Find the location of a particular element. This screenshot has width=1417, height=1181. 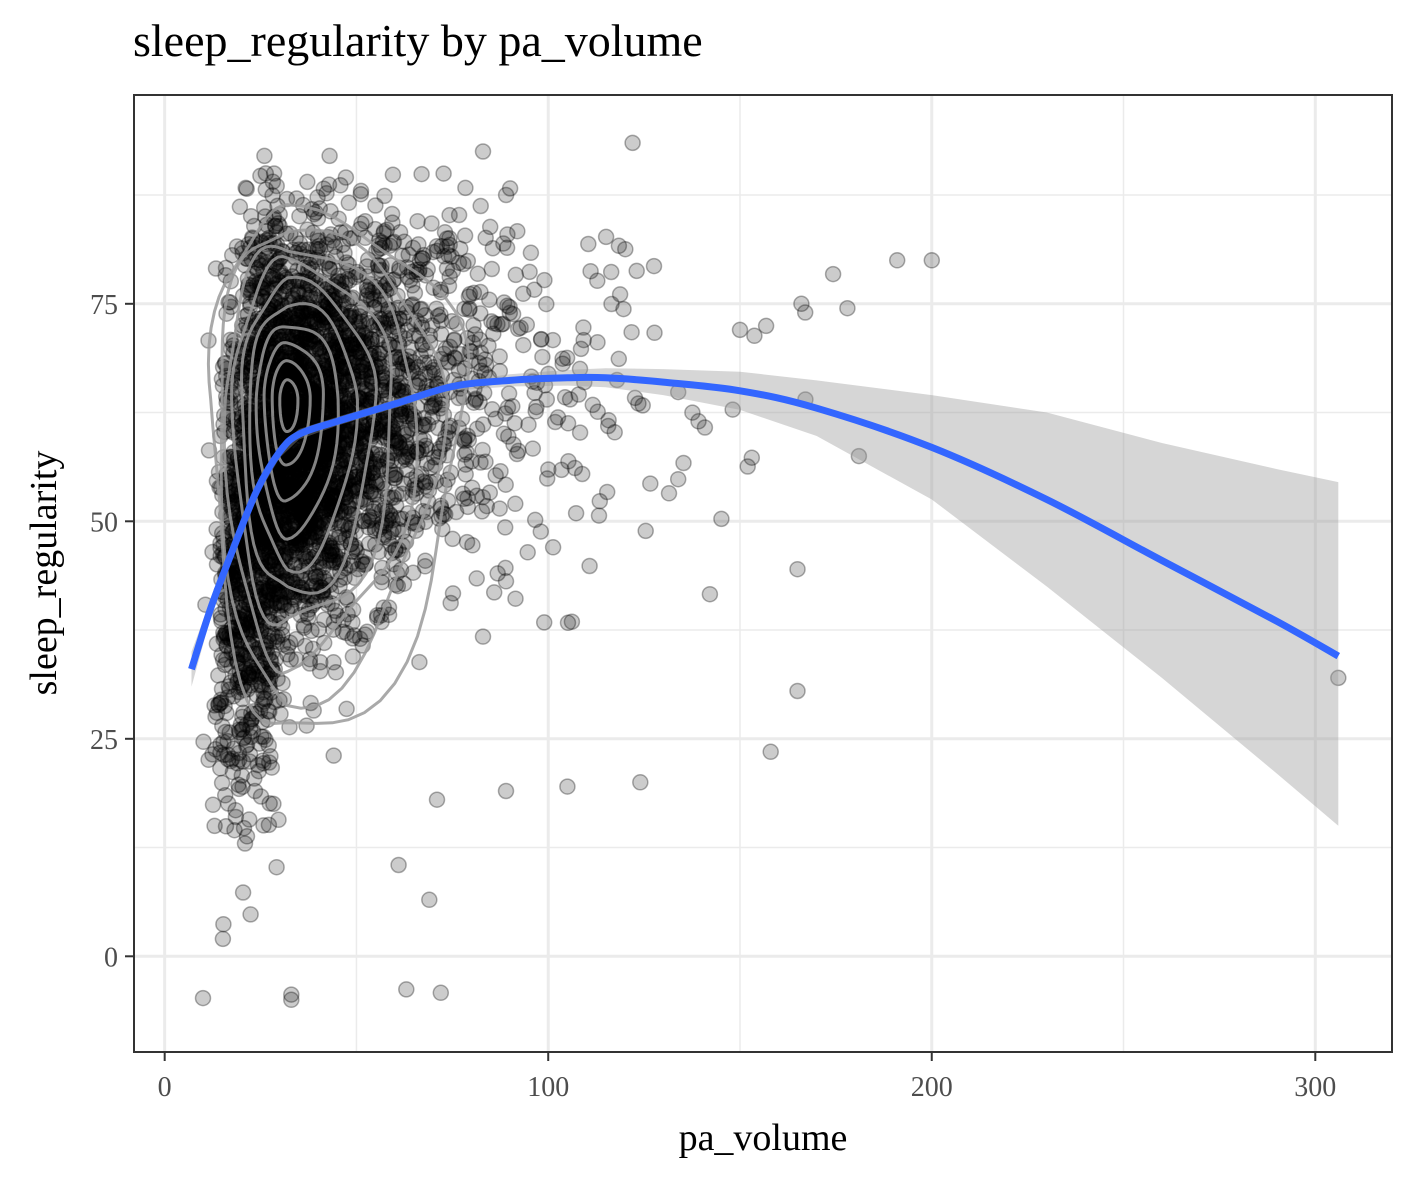

y-tick-label: 25 is located at coordinates (104, 740).